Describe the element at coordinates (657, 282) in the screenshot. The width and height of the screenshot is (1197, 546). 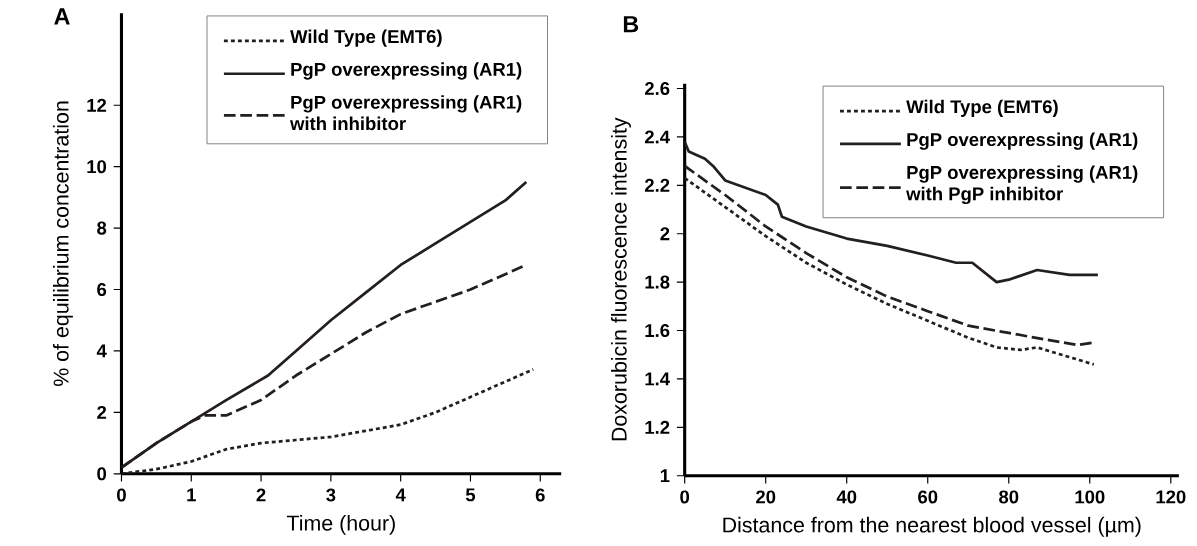
I see `y-tick-label: 1.8` at that location.